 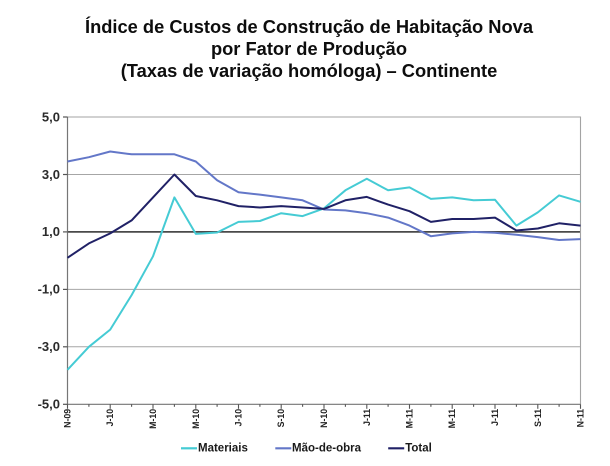 I want to click on svg-text: N-10, so click(x=324, y=418).